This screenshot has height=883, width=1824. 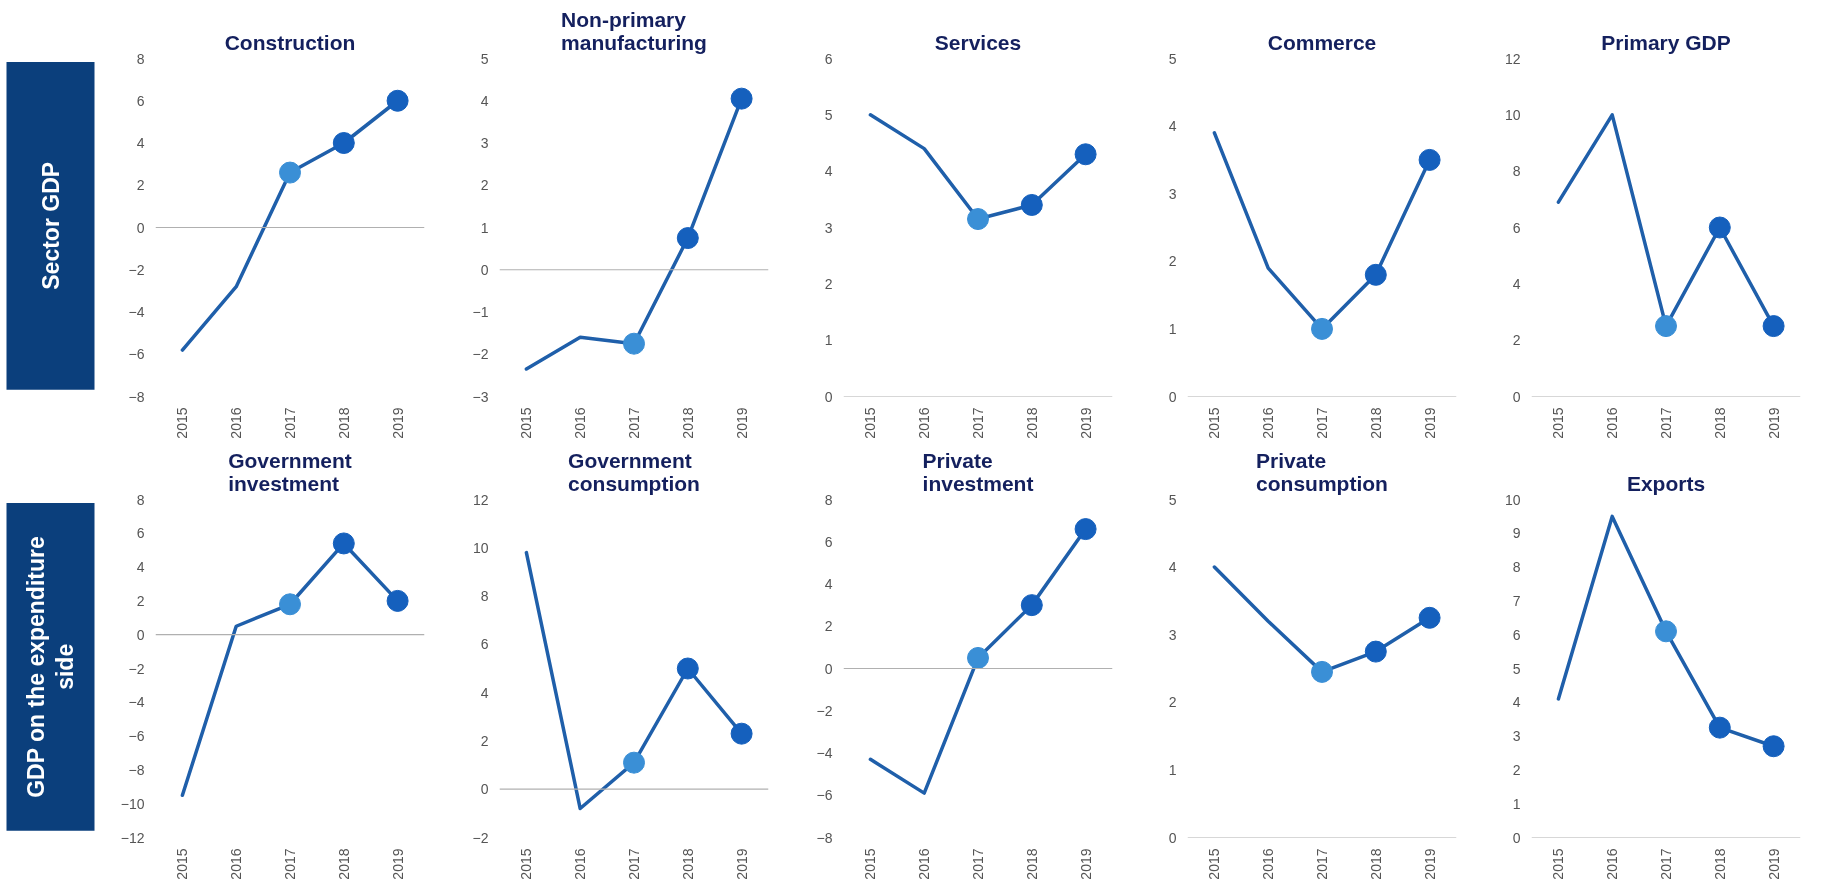 I want to click on chart-title: Private investment, so click(x=978, y=471).